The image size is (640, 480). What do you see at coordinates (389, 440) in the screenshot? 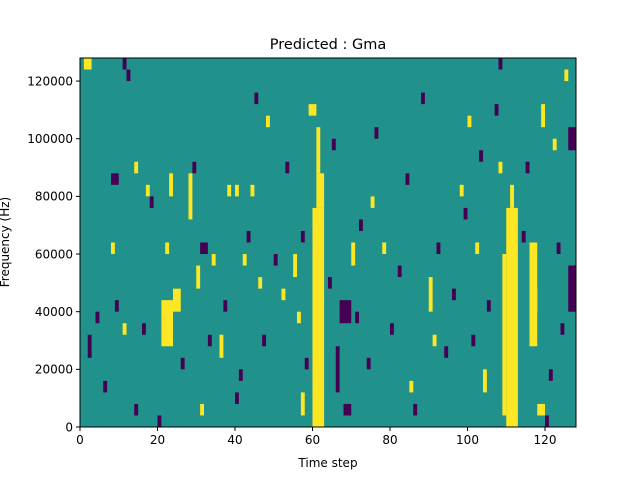
I see `x-tick-label: 80` at bounding box center [389, 440].